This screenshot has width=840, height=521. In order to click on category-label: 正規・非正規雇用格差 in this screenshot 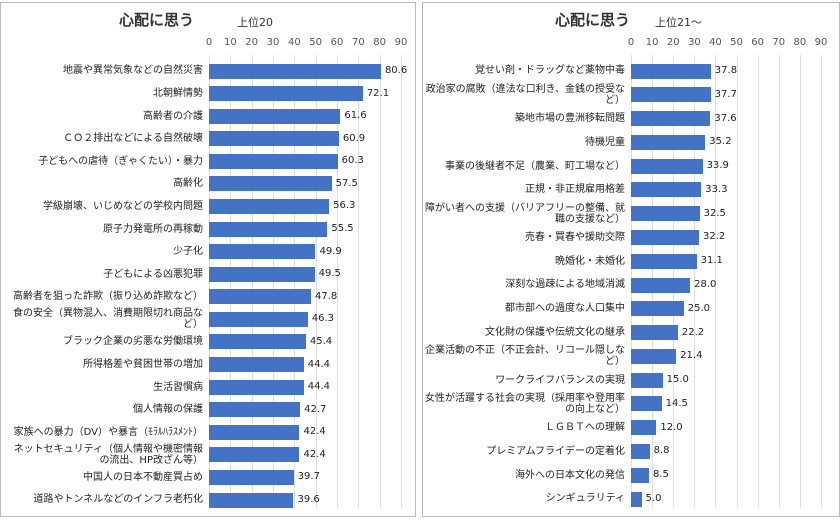, I will do `click(575, 190)`.